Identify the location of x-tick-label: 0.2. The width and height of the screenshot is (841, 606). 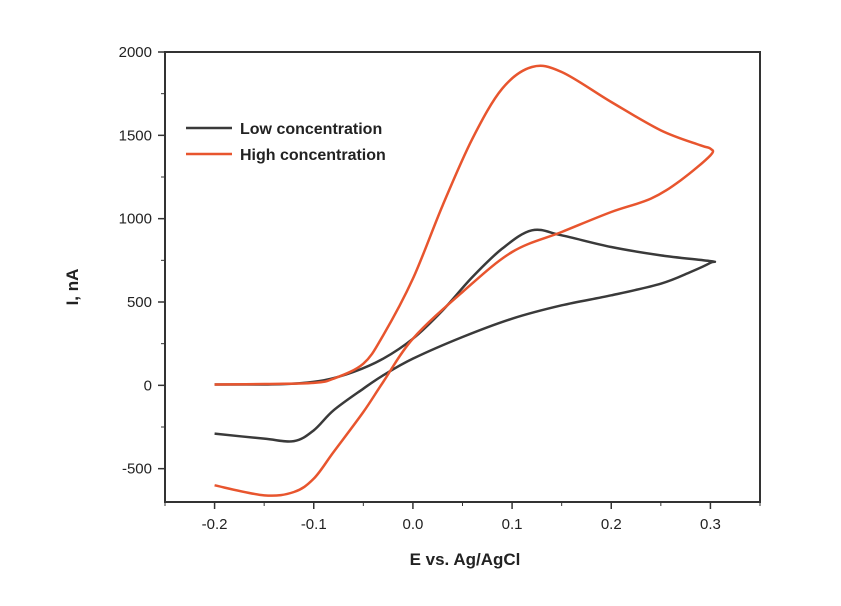
(611, 524).